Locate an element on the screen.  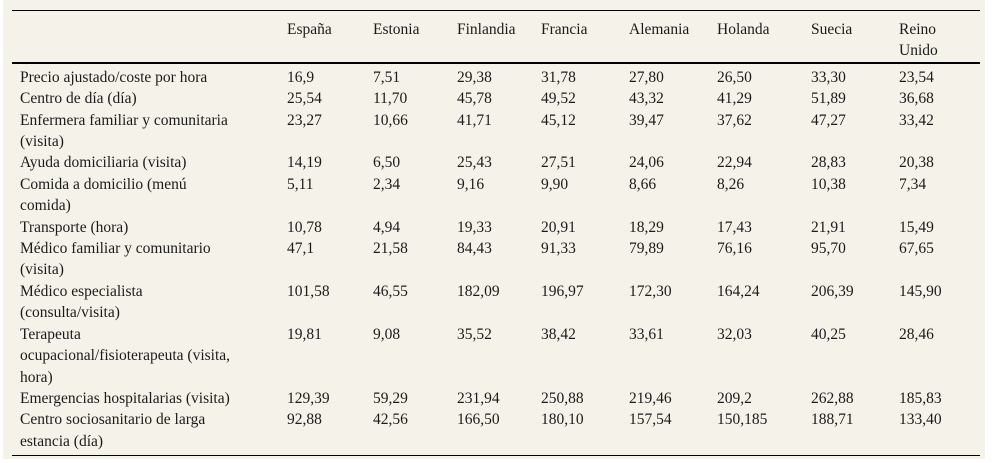
value-cell: 164,24 is located at coordinates (738, 291).